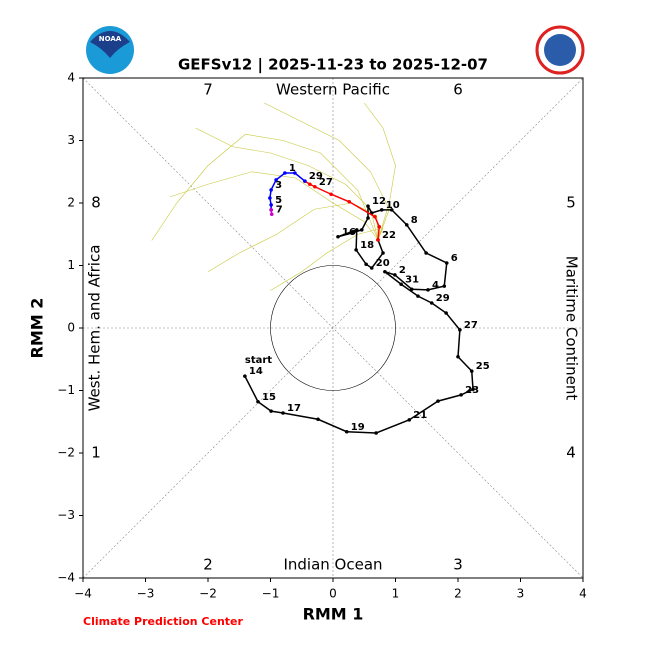 The image size is (650, 650). I want to click on point-label: 2, so click(402, 270).